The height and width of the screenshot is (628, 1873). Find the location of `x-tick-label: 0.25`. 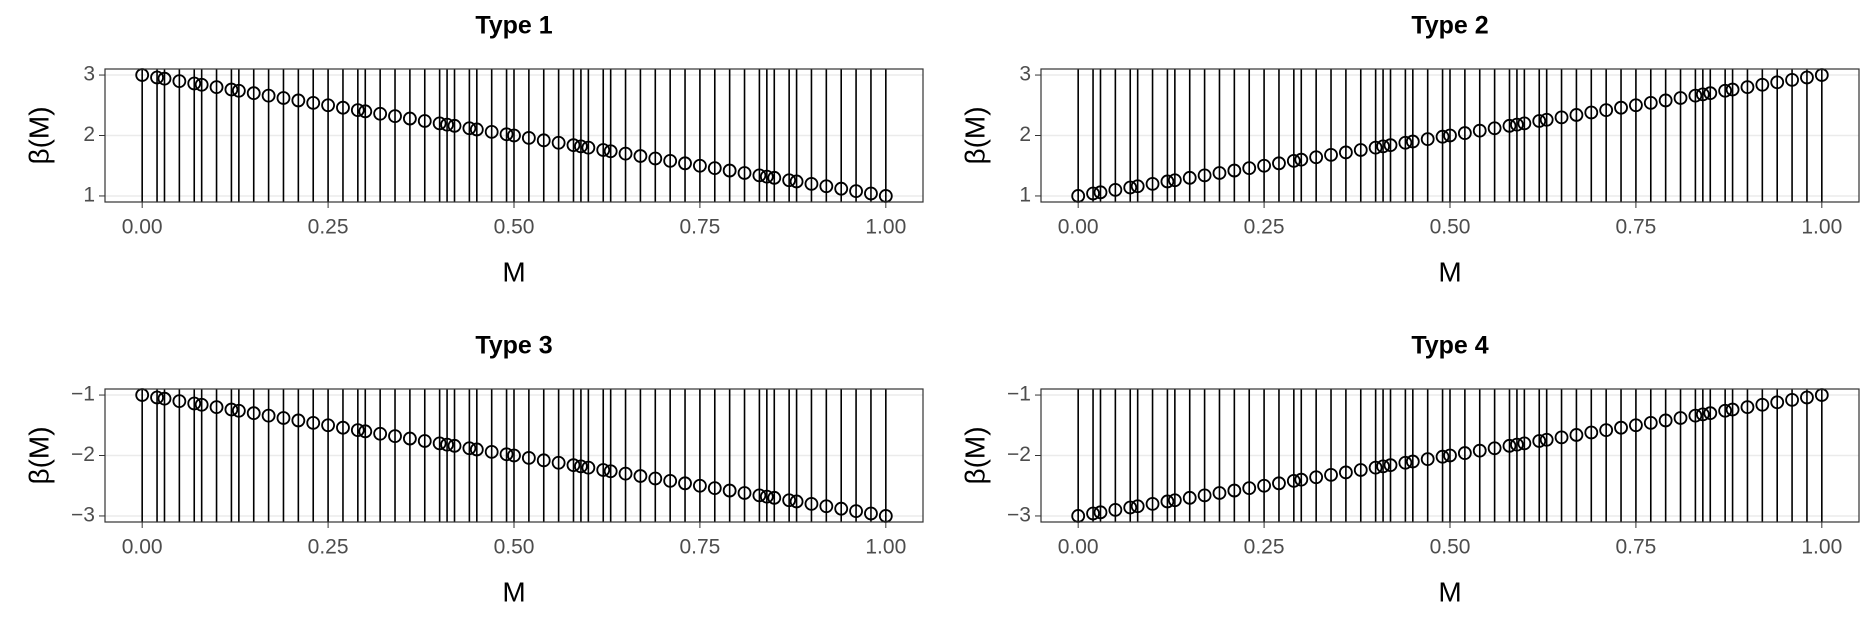

x-tick-label: 0.25 is located at coordinates (328, 227).